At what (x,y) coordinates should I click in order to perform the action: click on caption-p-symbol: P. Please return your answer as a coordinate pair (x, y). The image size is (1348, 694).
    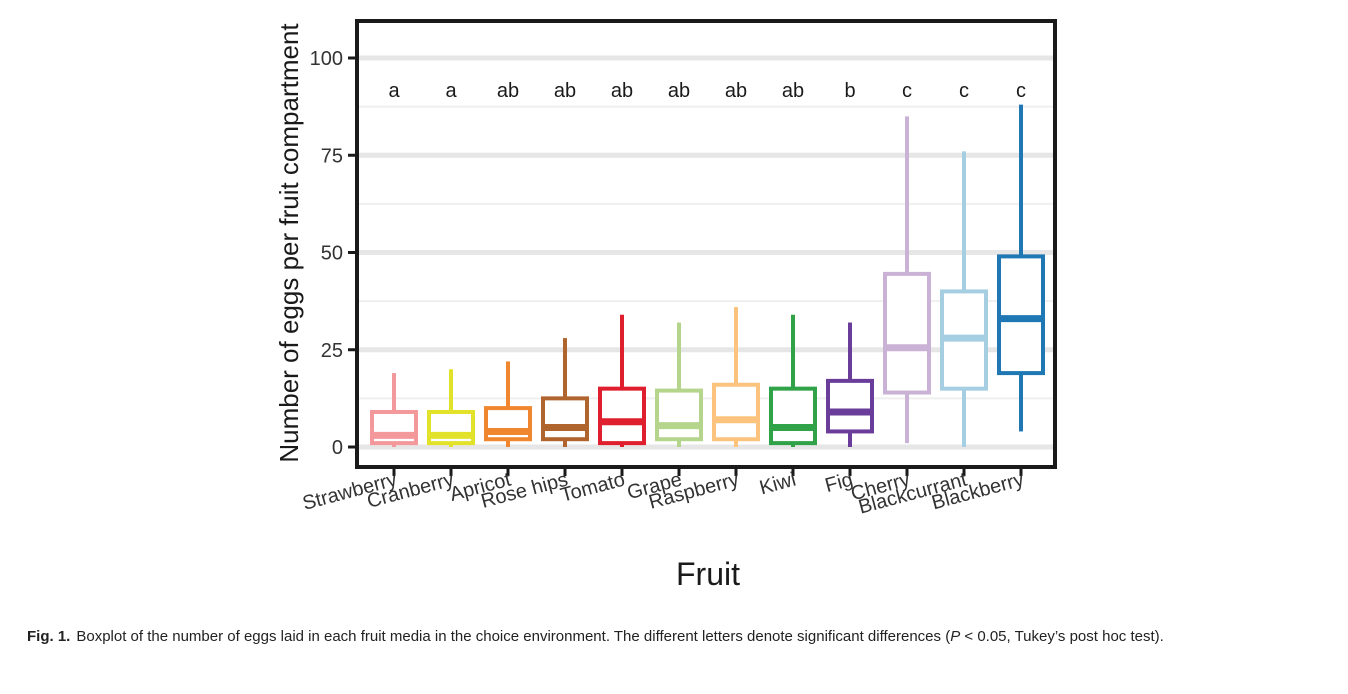
    Looking at the image, I should click on (955, 636).